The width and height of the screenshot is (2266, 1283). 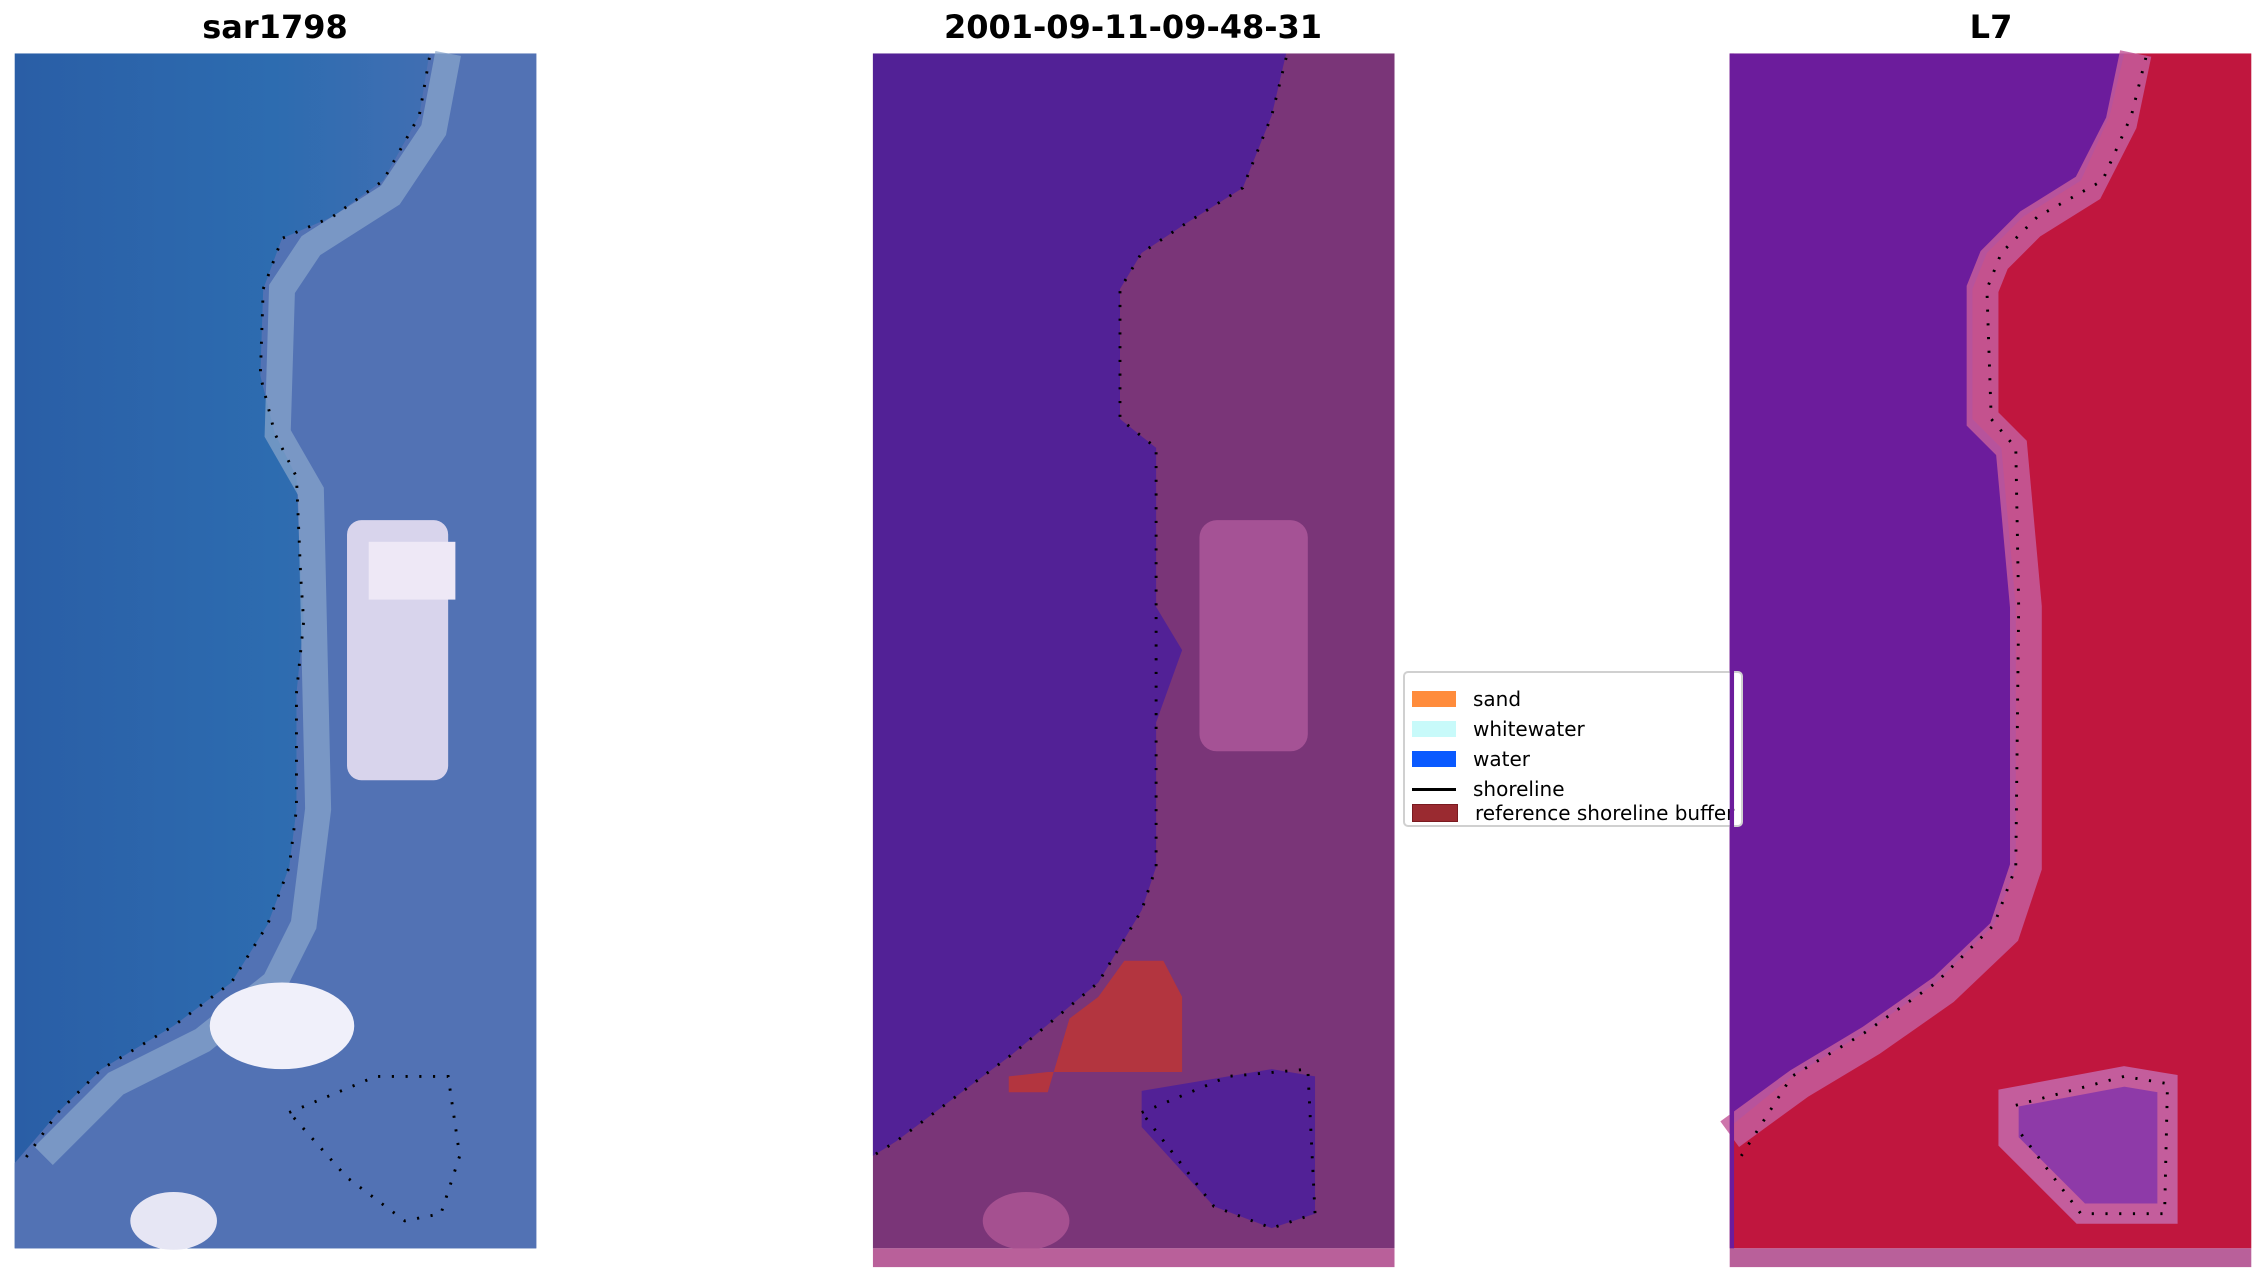 I want to click on legend-item-shoreline: shoreline, so click(x=1488, y=789).